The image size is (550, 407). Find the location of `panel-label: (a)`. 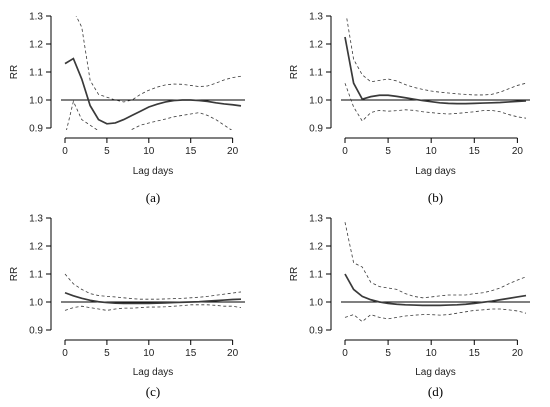

panel-label: (a) is located at coordinates (153, 197).